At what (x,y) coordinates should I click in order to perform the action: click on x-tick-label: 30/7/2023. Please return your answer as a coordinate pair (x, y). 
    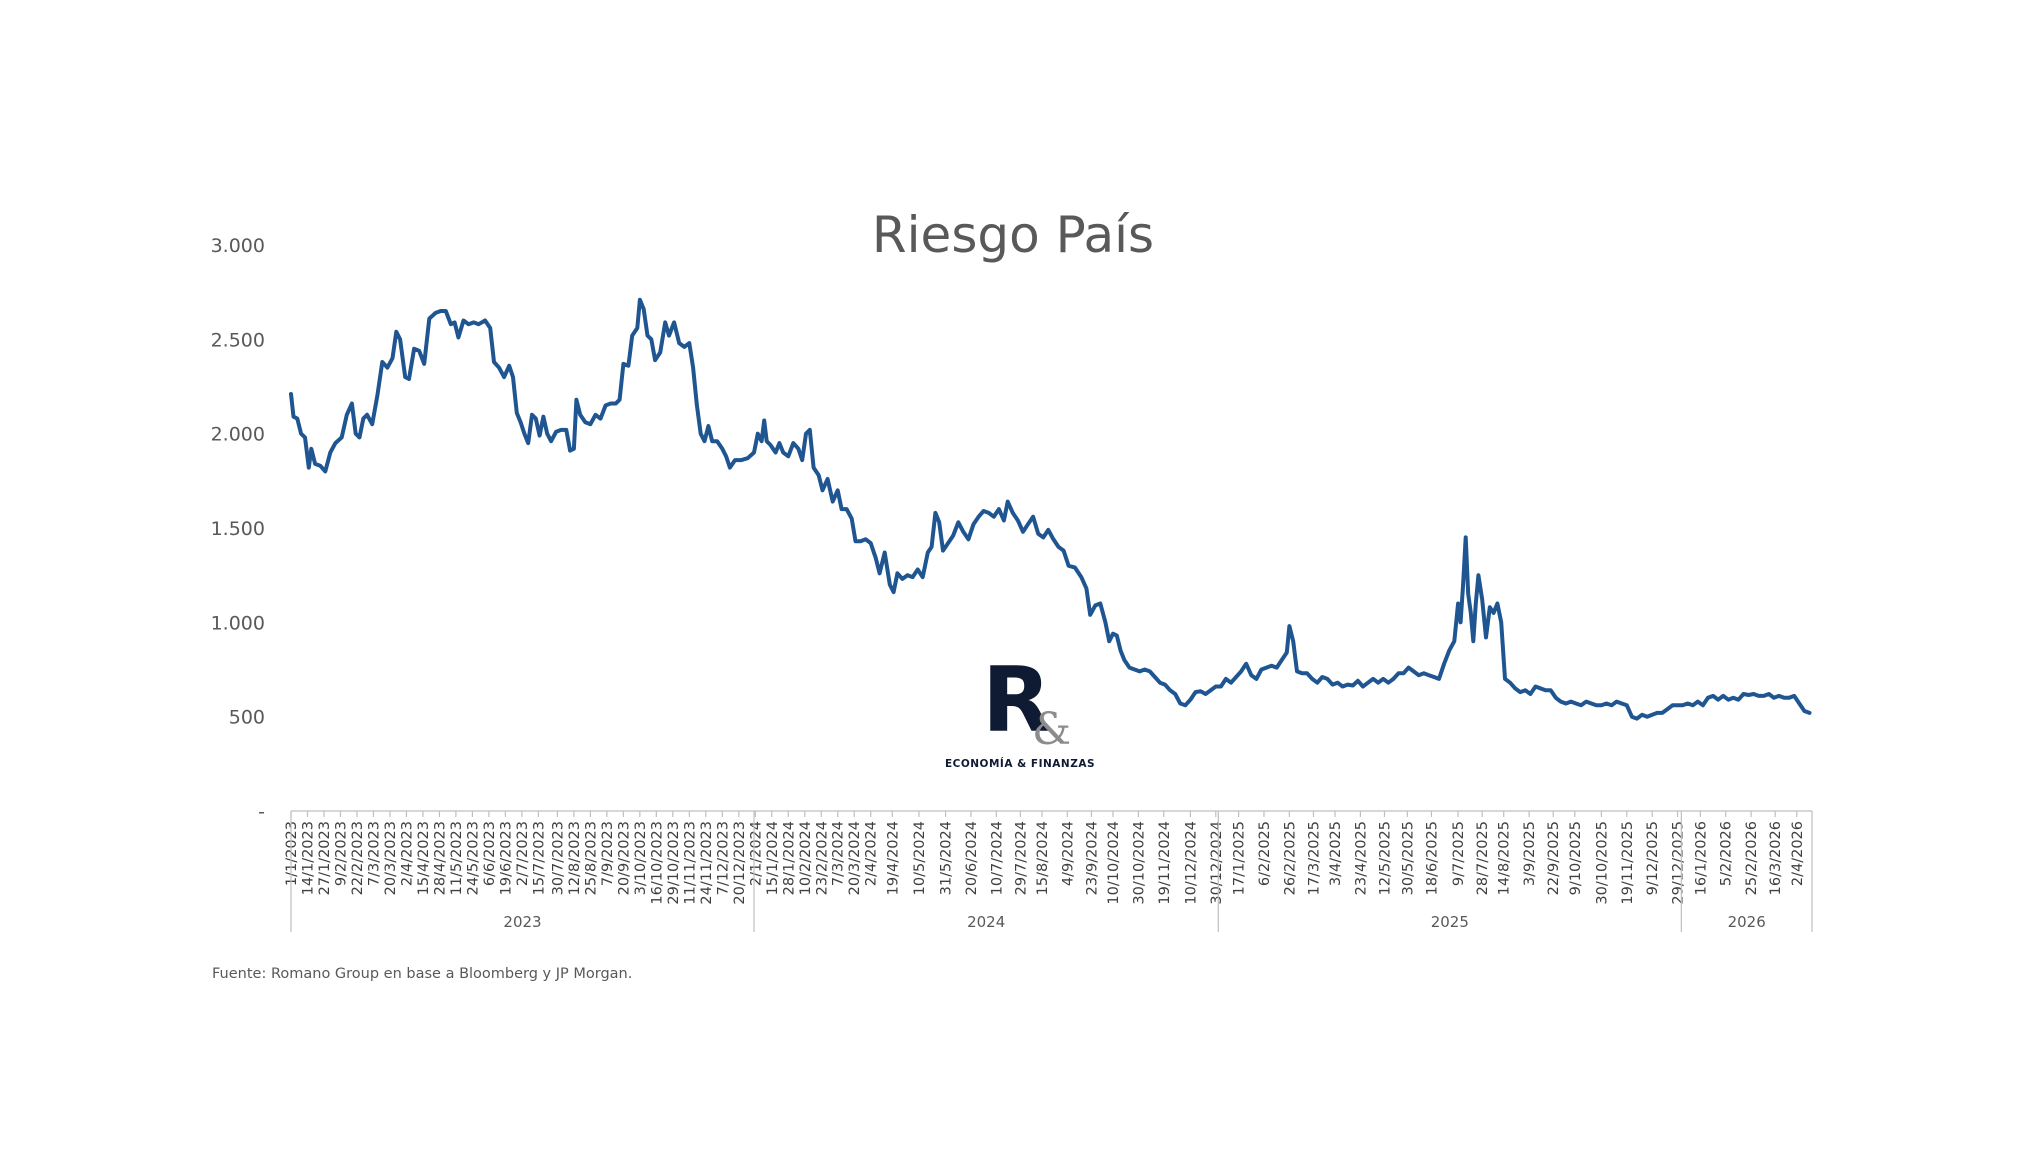
    Looking at the image, I should click on (558, 858).